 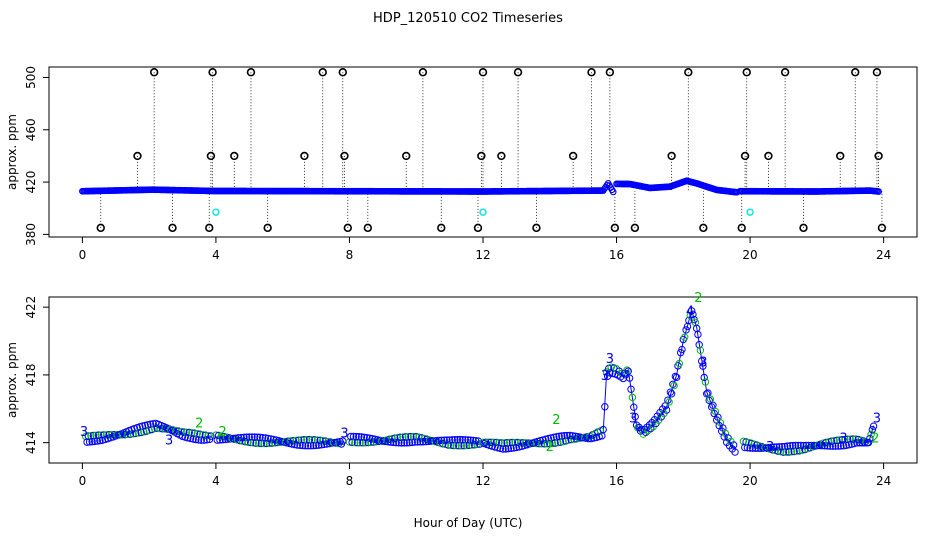 What do you see at coordinates (31, 307) in the screenshot?
I see `y-tick-label: 422` at bounding box center [31, 307].